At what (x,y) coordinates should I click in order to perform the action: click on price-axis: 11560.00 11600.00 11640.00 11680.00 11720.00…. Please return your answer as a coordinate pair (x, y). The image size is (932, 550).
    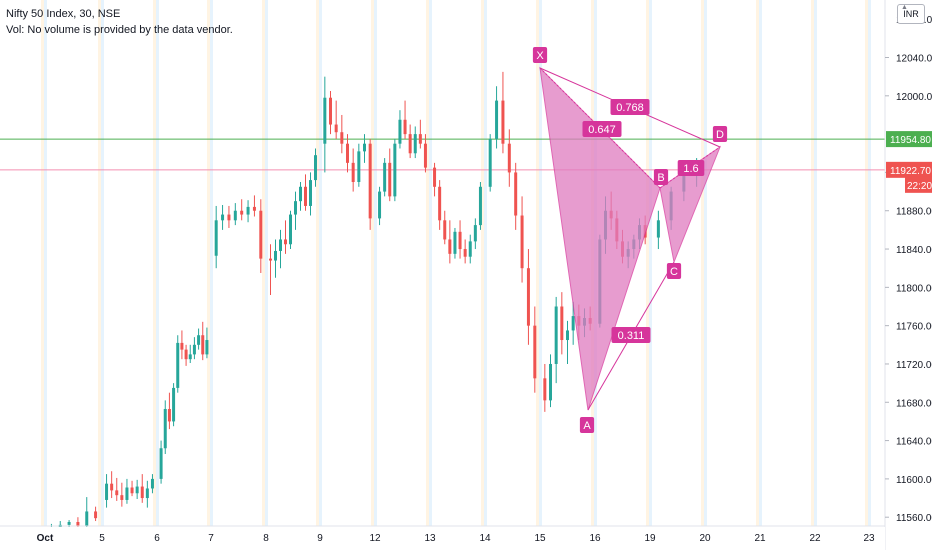
    Looking at the image, I should click on (908, 263).